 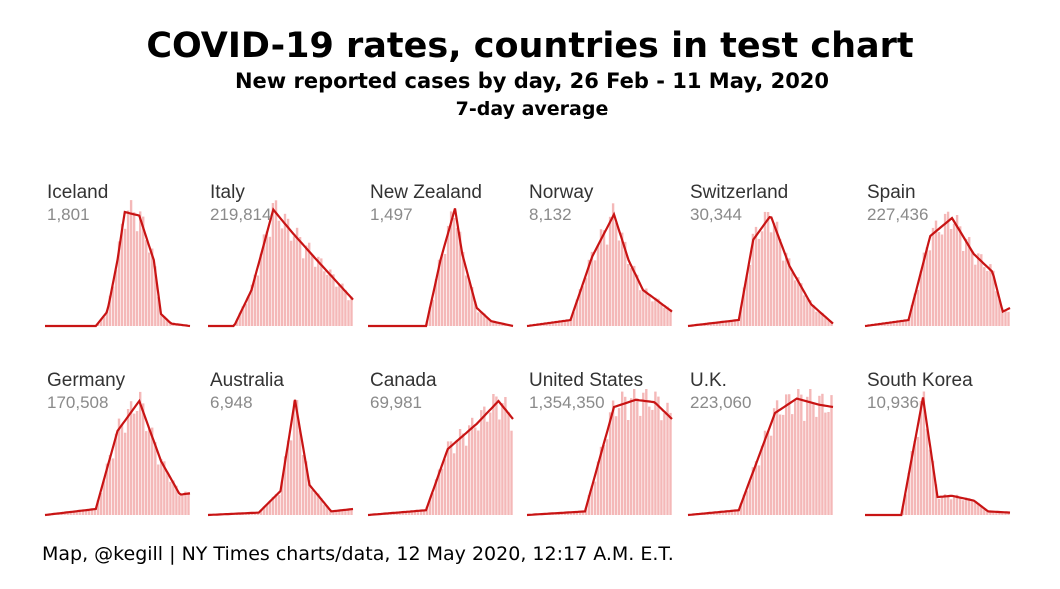 What do you see at coordinates (77, 192) in the screenshot?
I see `country-label: Iceland` at bounding box center [77, 192].